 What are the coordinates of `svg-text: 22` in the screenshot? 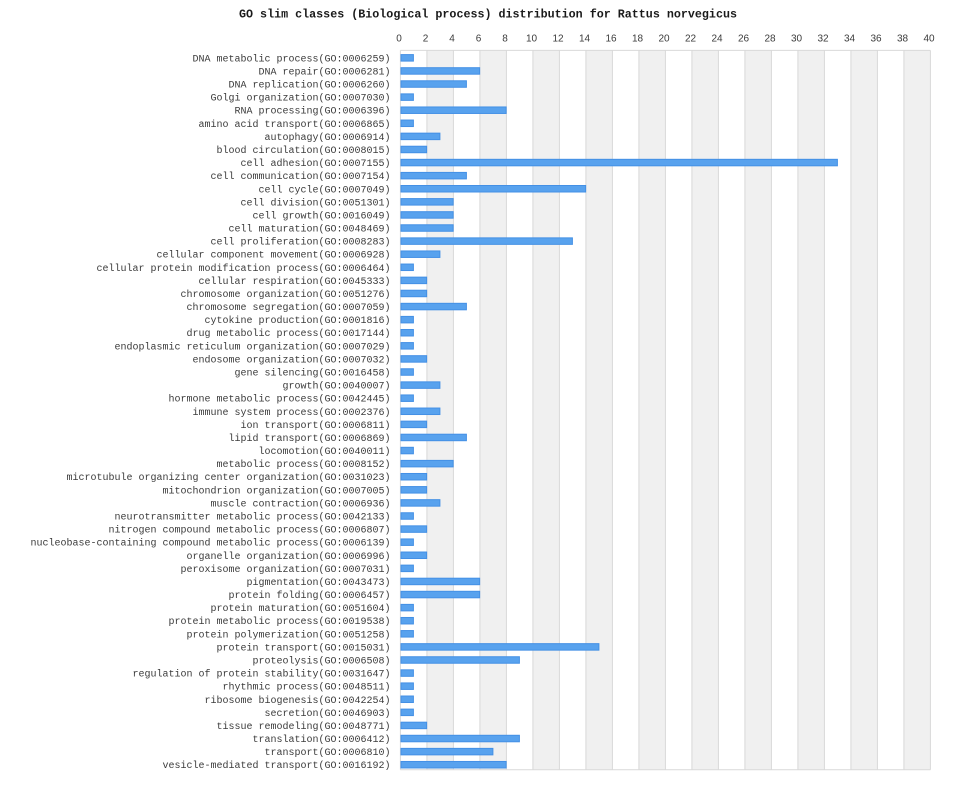 It's located at (691, 39).